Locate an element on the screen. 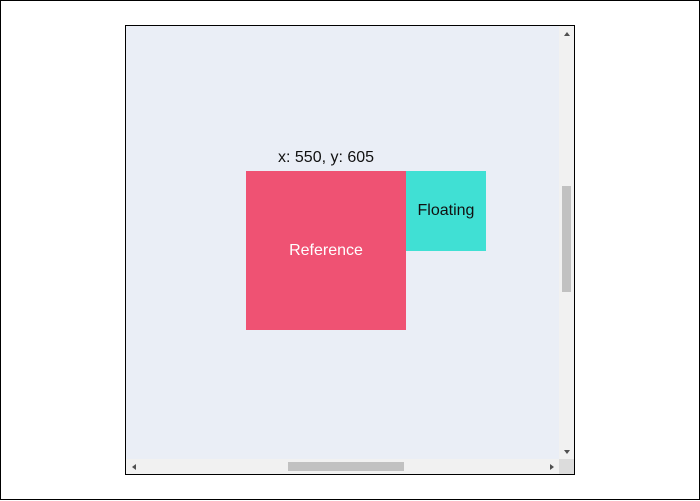  scroll-up-button is located at coordinates (566, 33).